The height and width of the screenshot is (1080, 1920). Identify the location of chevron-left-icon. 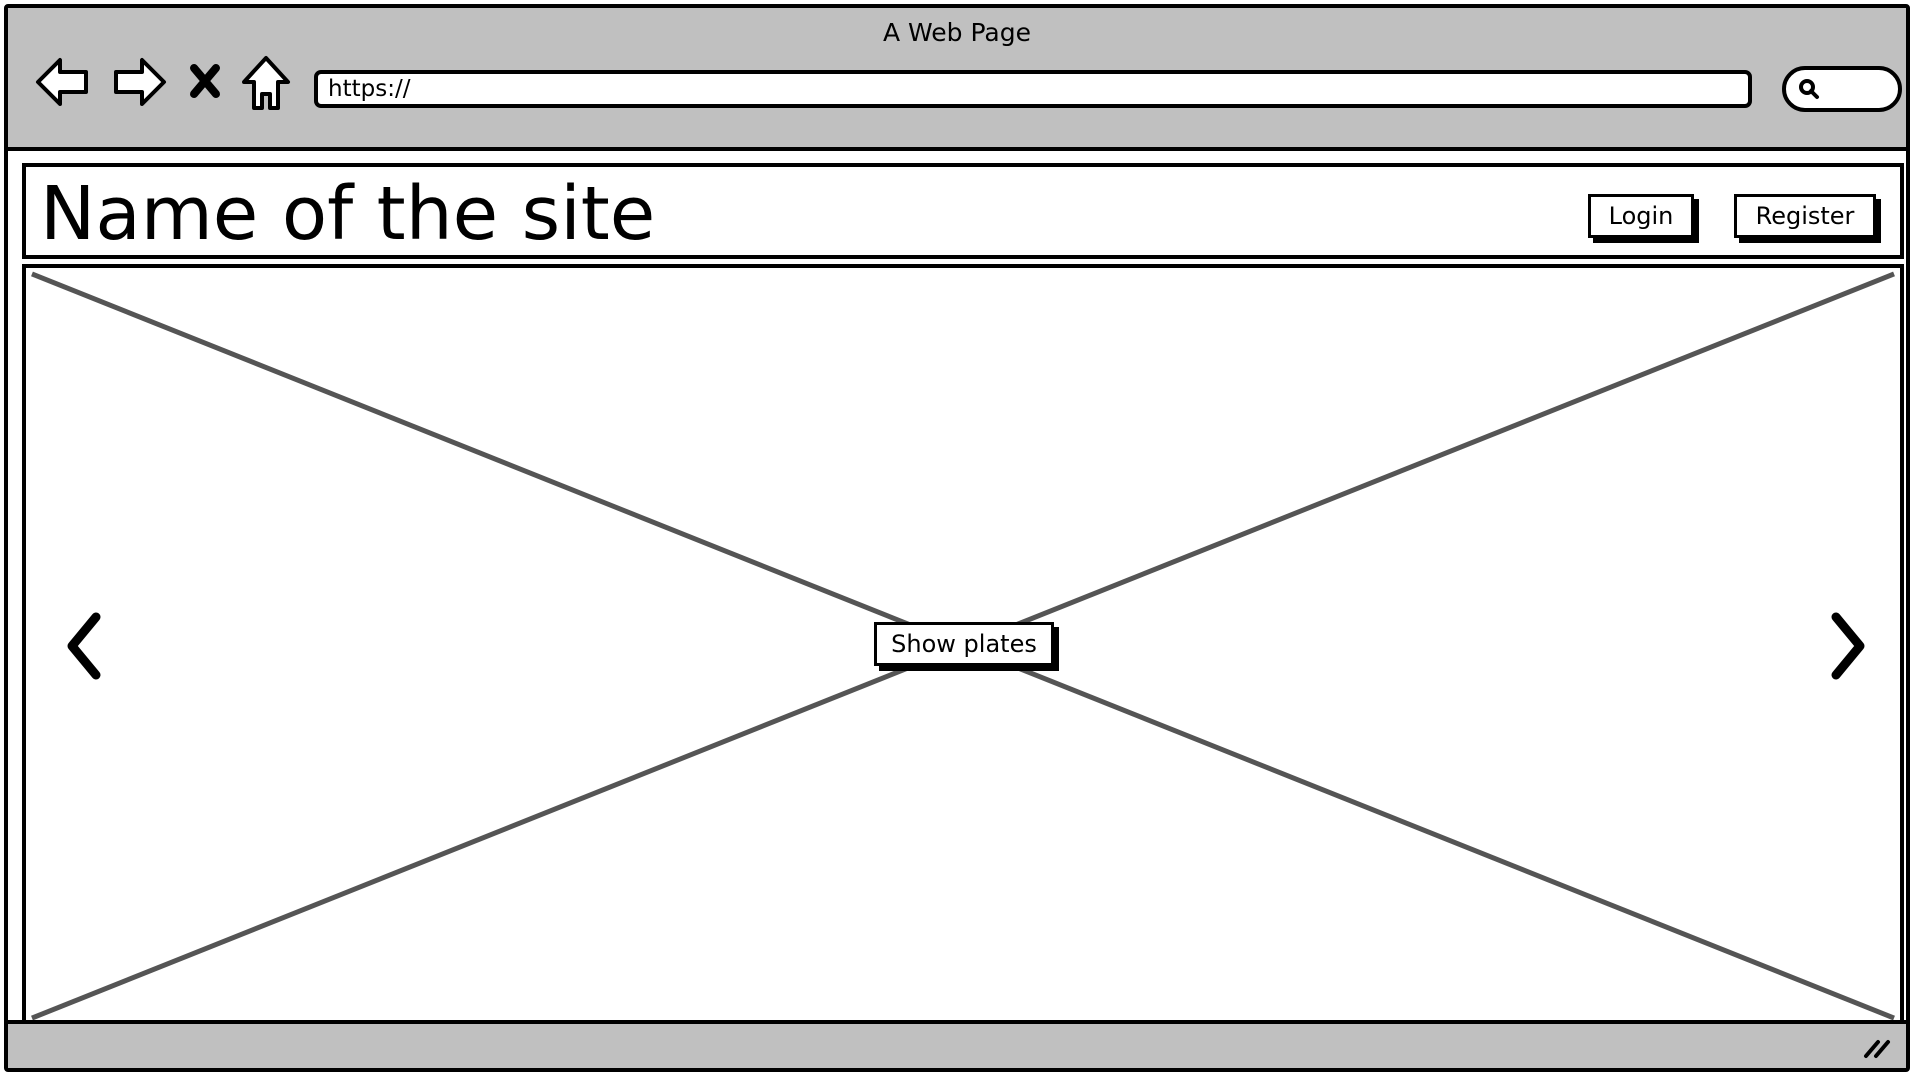
(86, 646).